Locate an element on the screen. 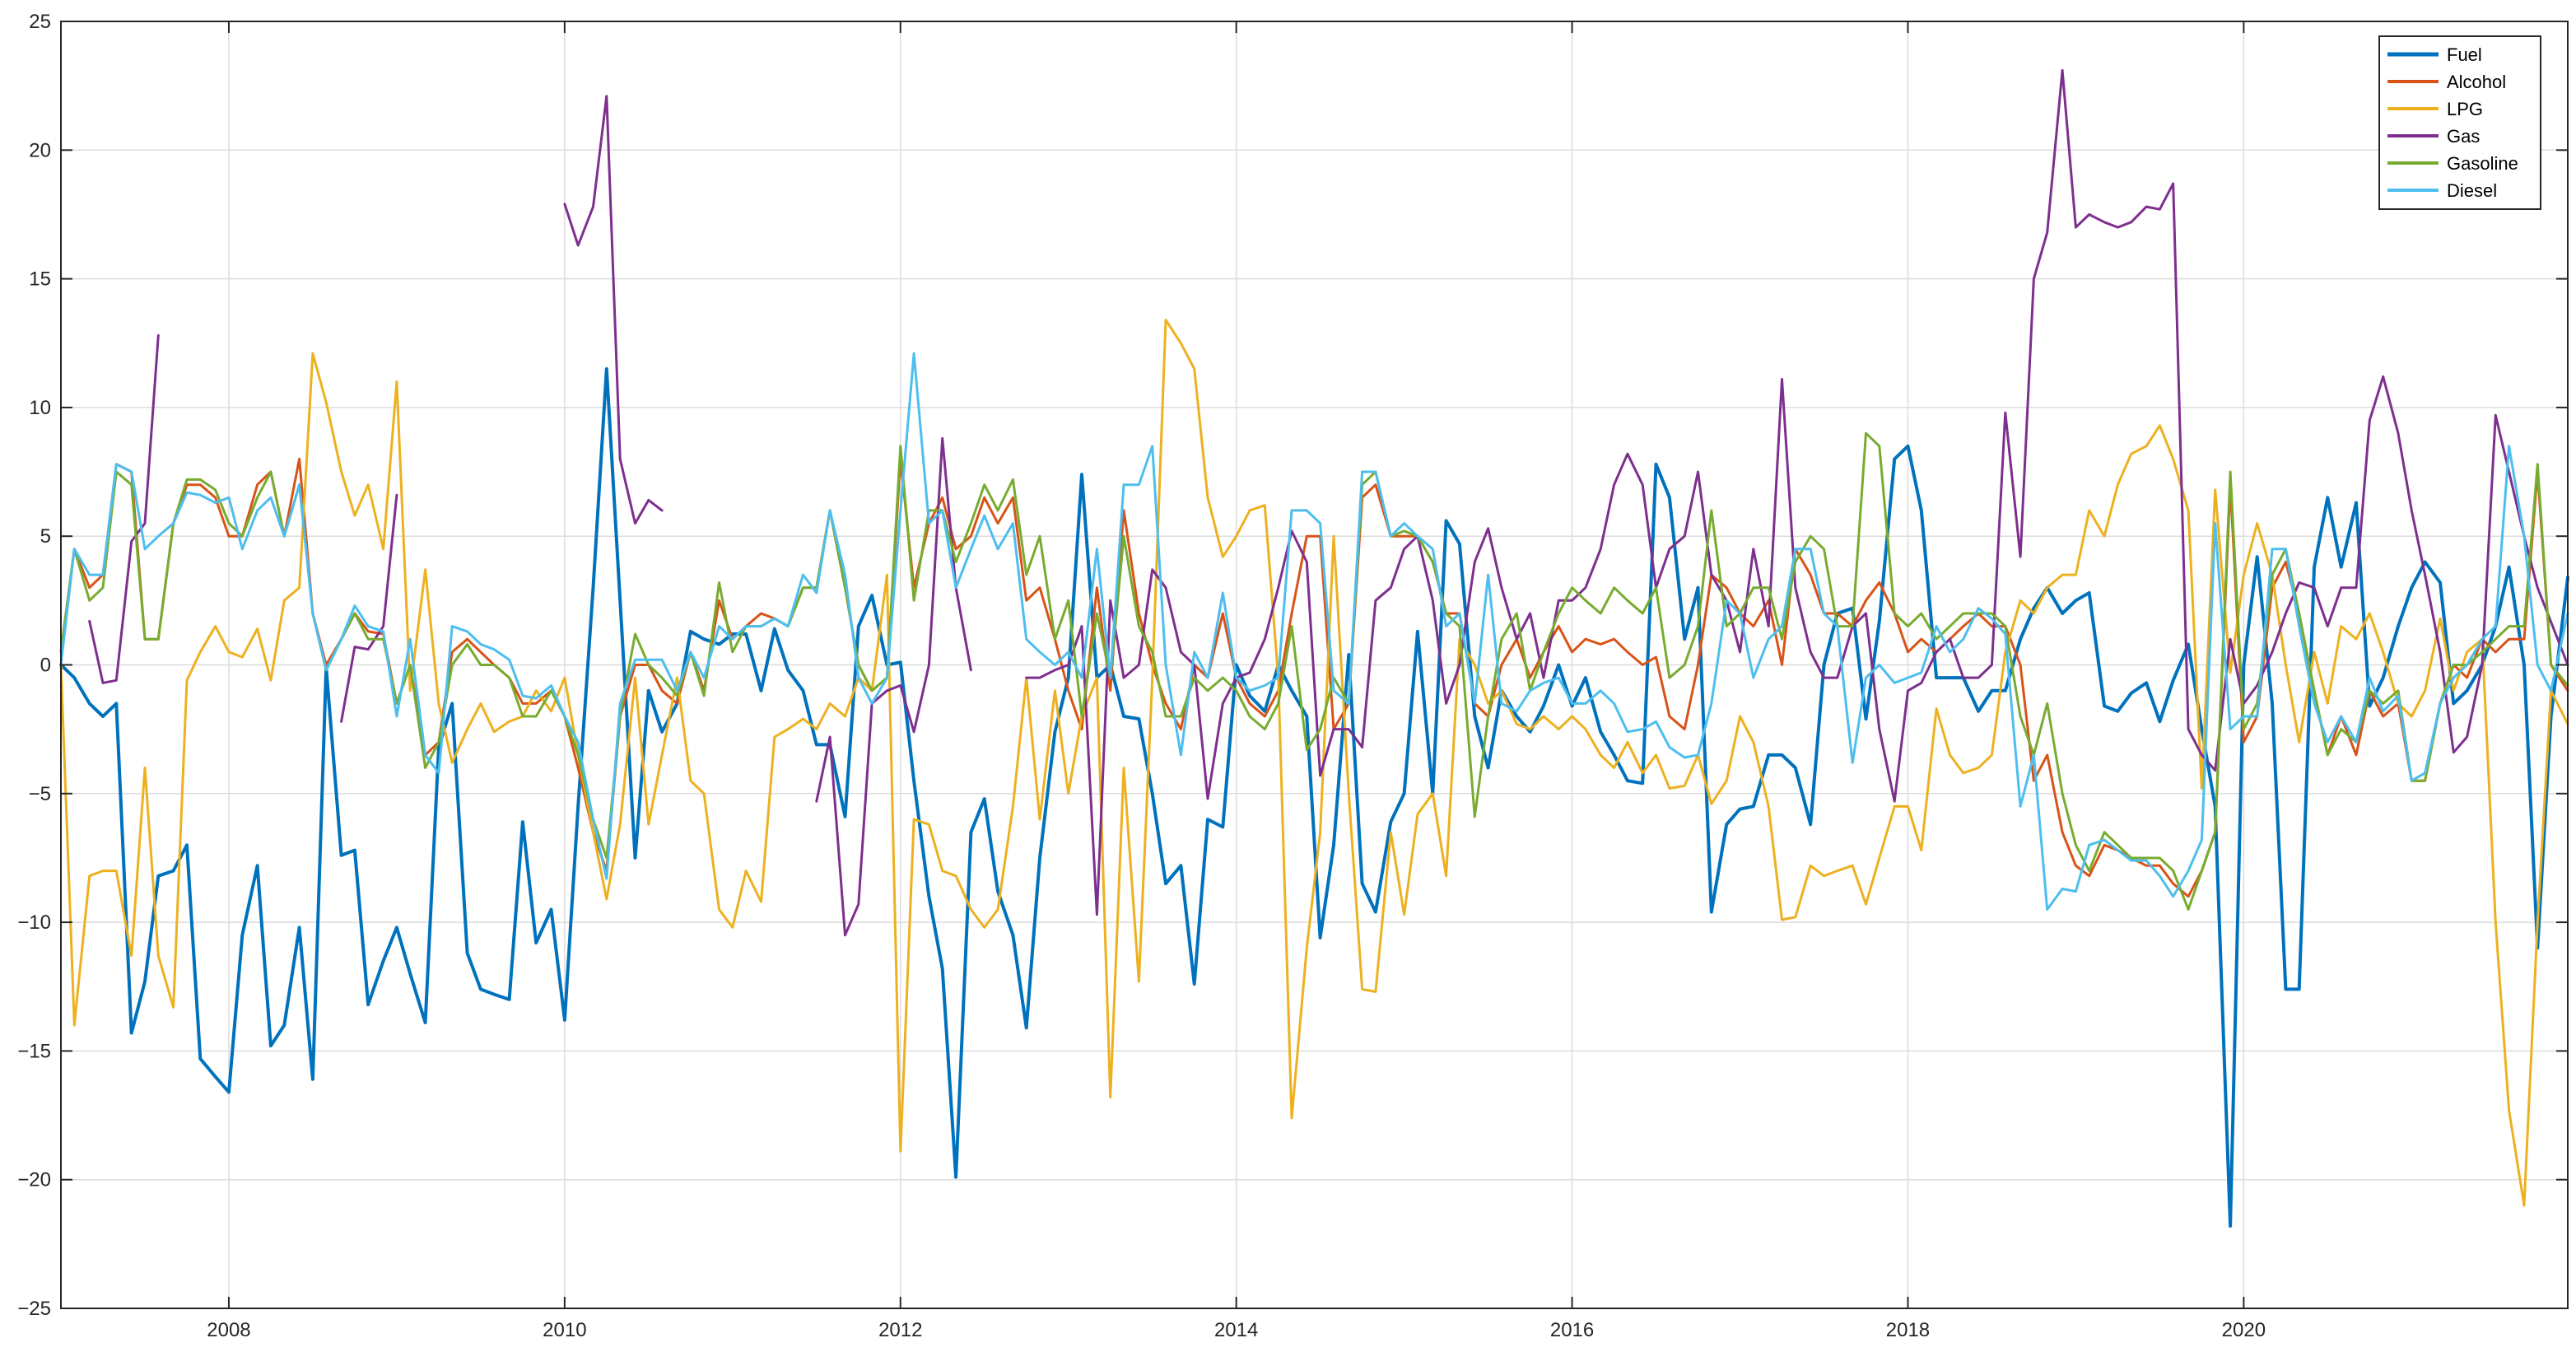 The width and height of the screenshot is (2576, 1352). x-tick-label: 2008 is located at coordinates (229, 1330).